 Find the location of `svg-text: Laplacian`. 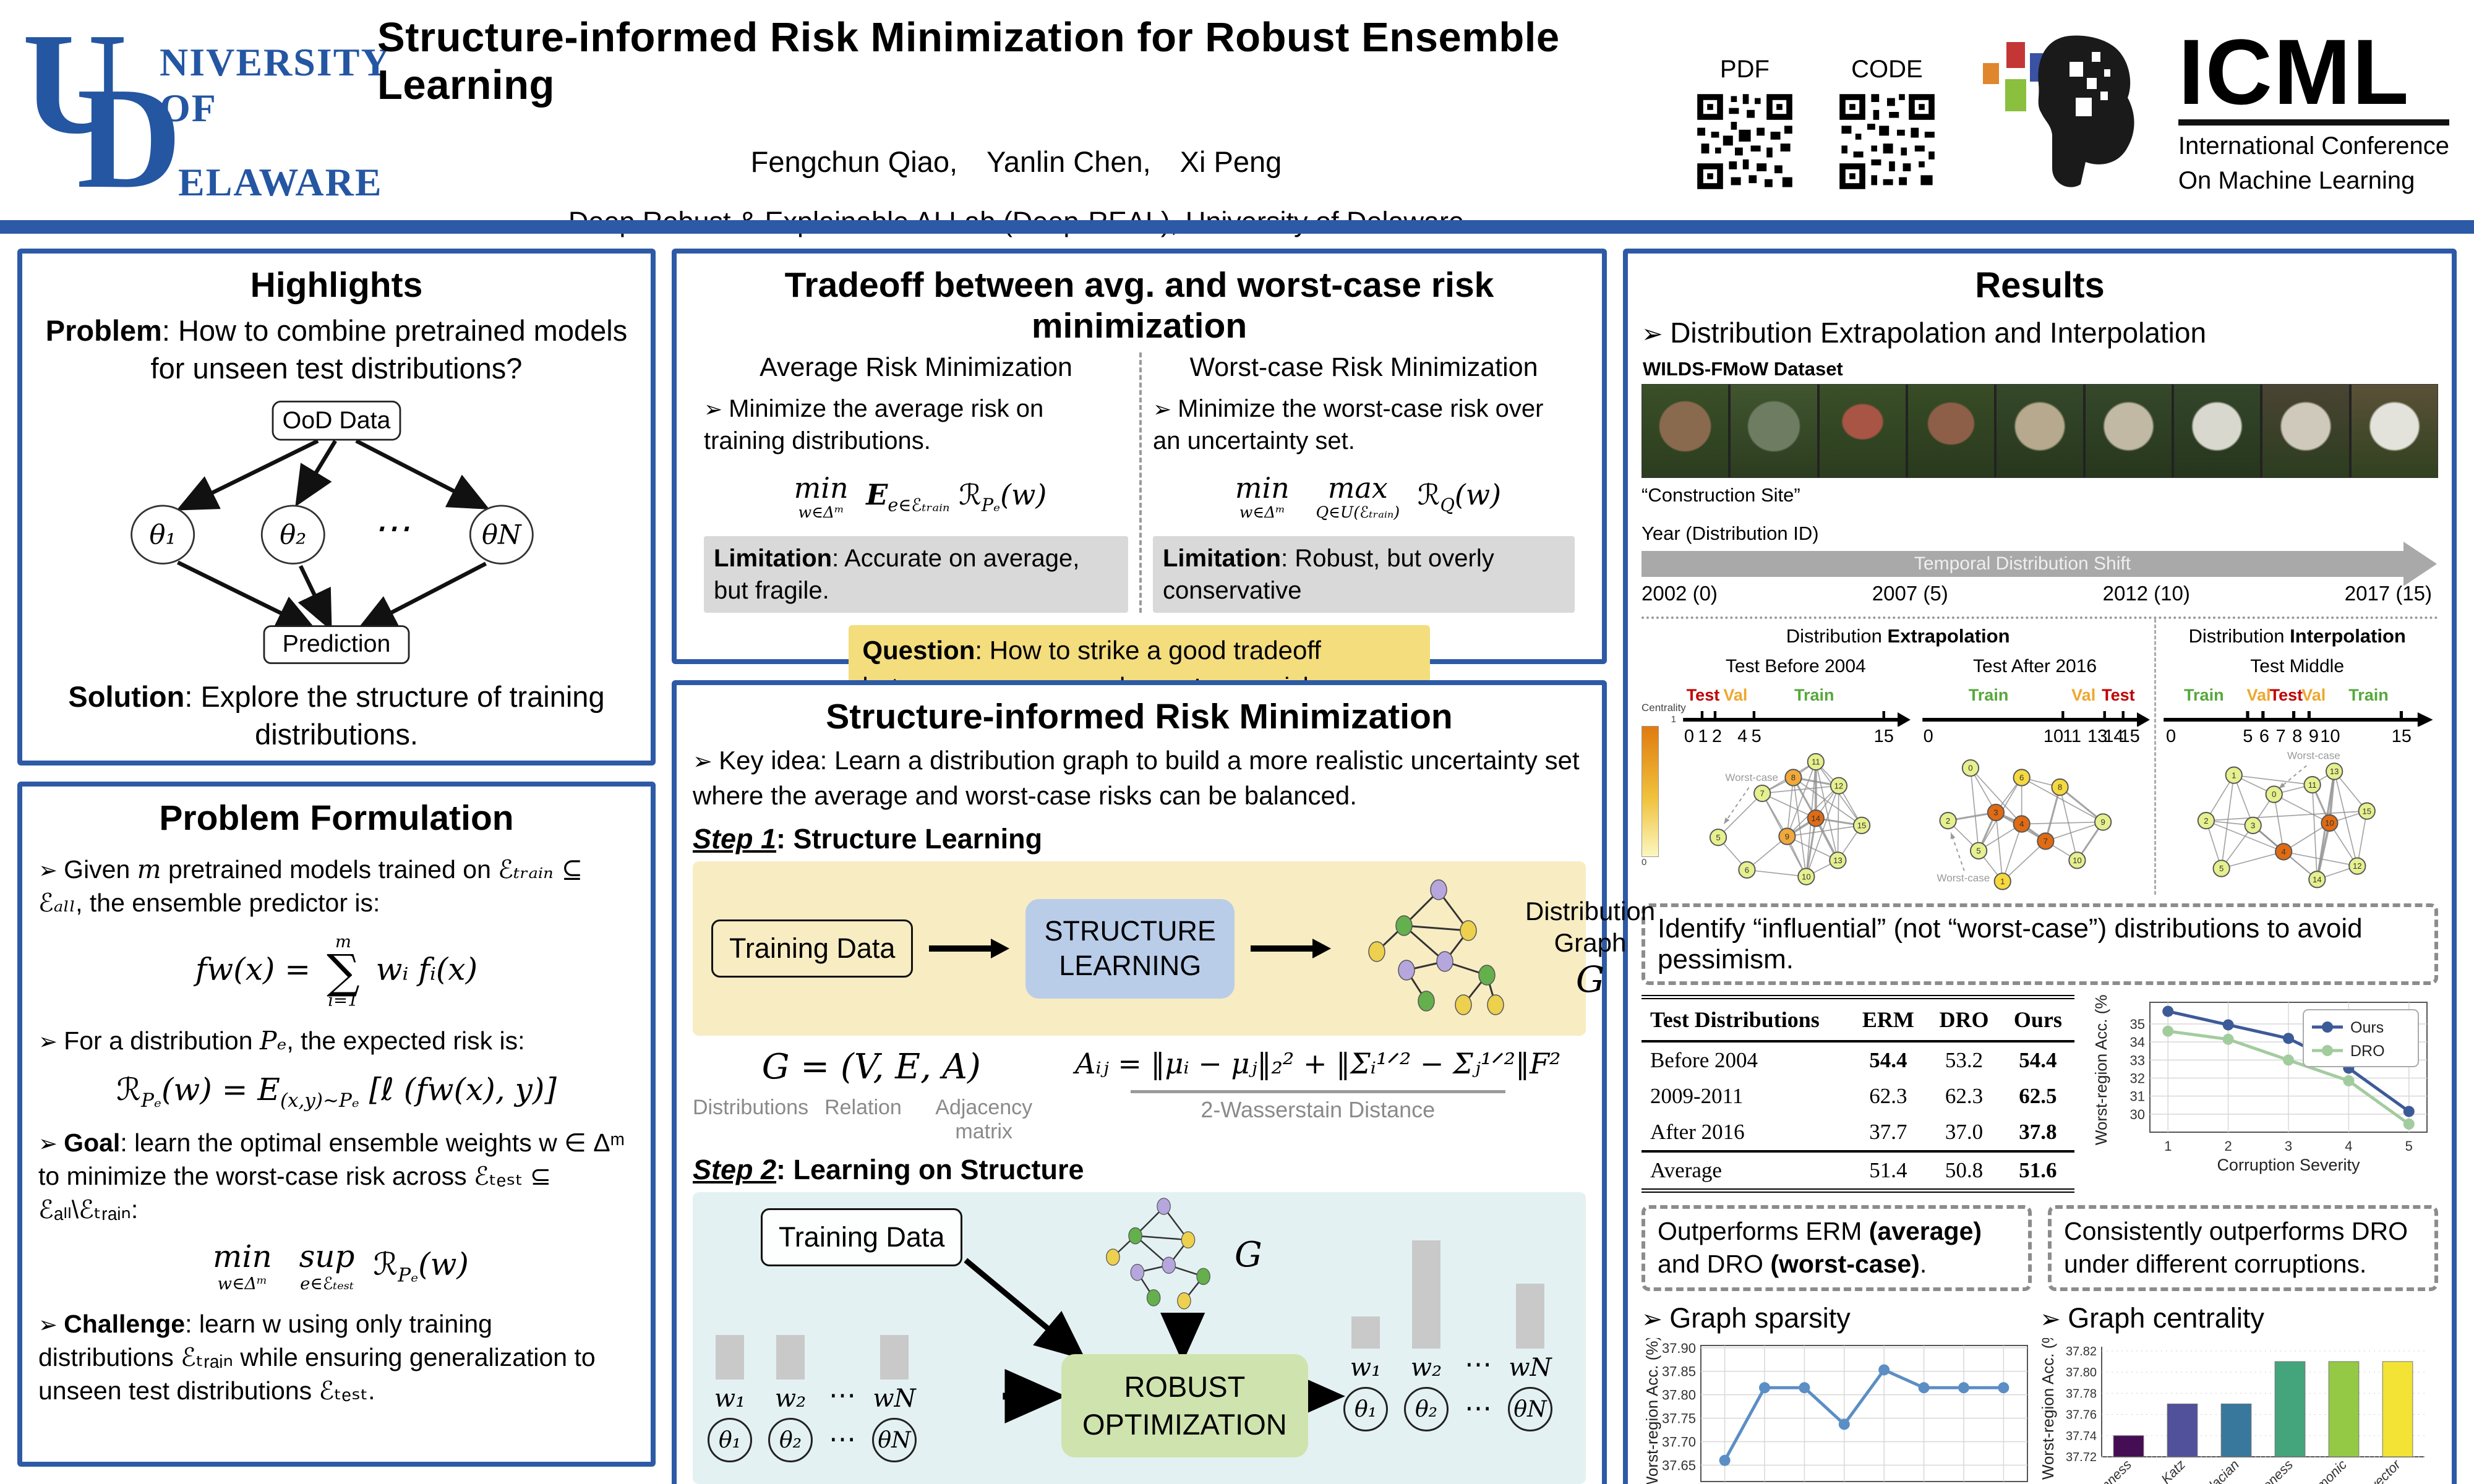

svg-text: Laplacian is located at coordinates (2216, 1470).